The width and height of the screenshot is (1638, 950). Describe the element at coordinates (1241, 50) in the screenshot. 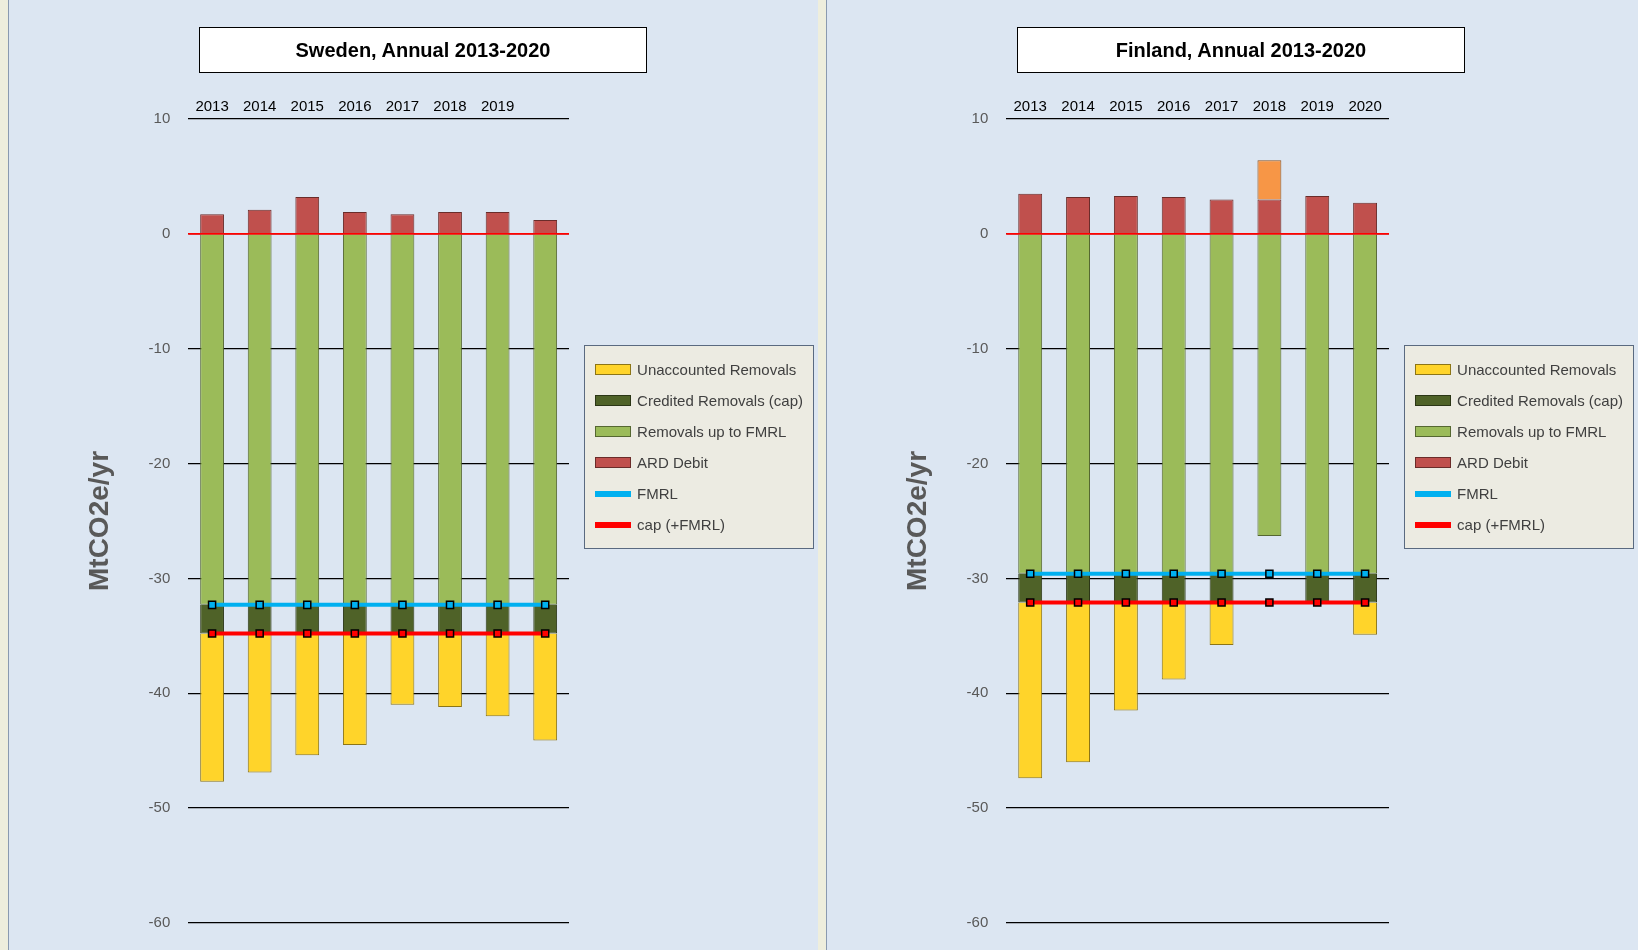

I see `chart-title: Finland, Annual 2013-2020` at that location.